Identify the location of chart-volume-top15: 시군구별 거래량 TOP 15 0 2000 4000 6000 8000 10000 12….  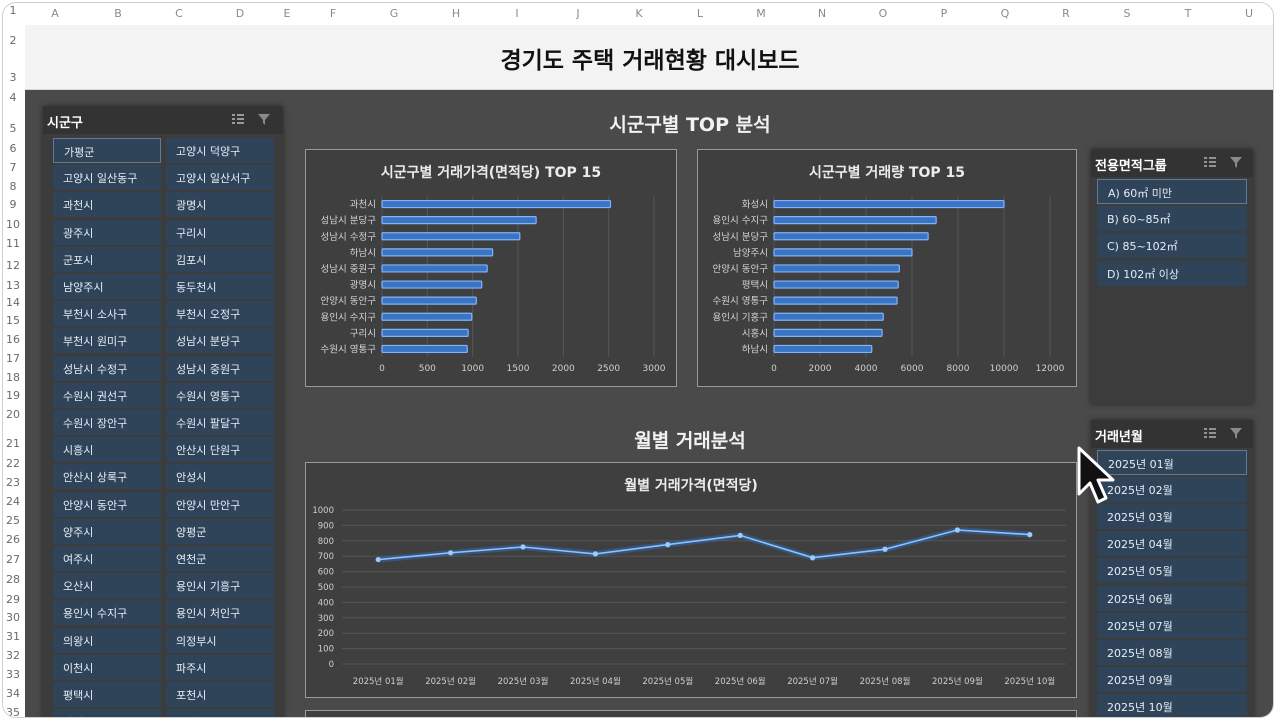
(887, 268).